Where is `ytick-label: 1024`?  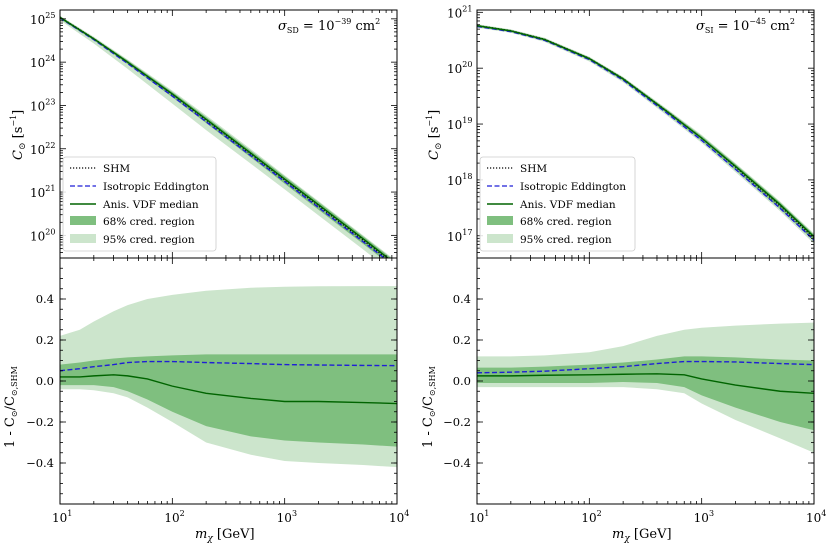
ytick-label: 1024 is located at coordinates (42, 62).